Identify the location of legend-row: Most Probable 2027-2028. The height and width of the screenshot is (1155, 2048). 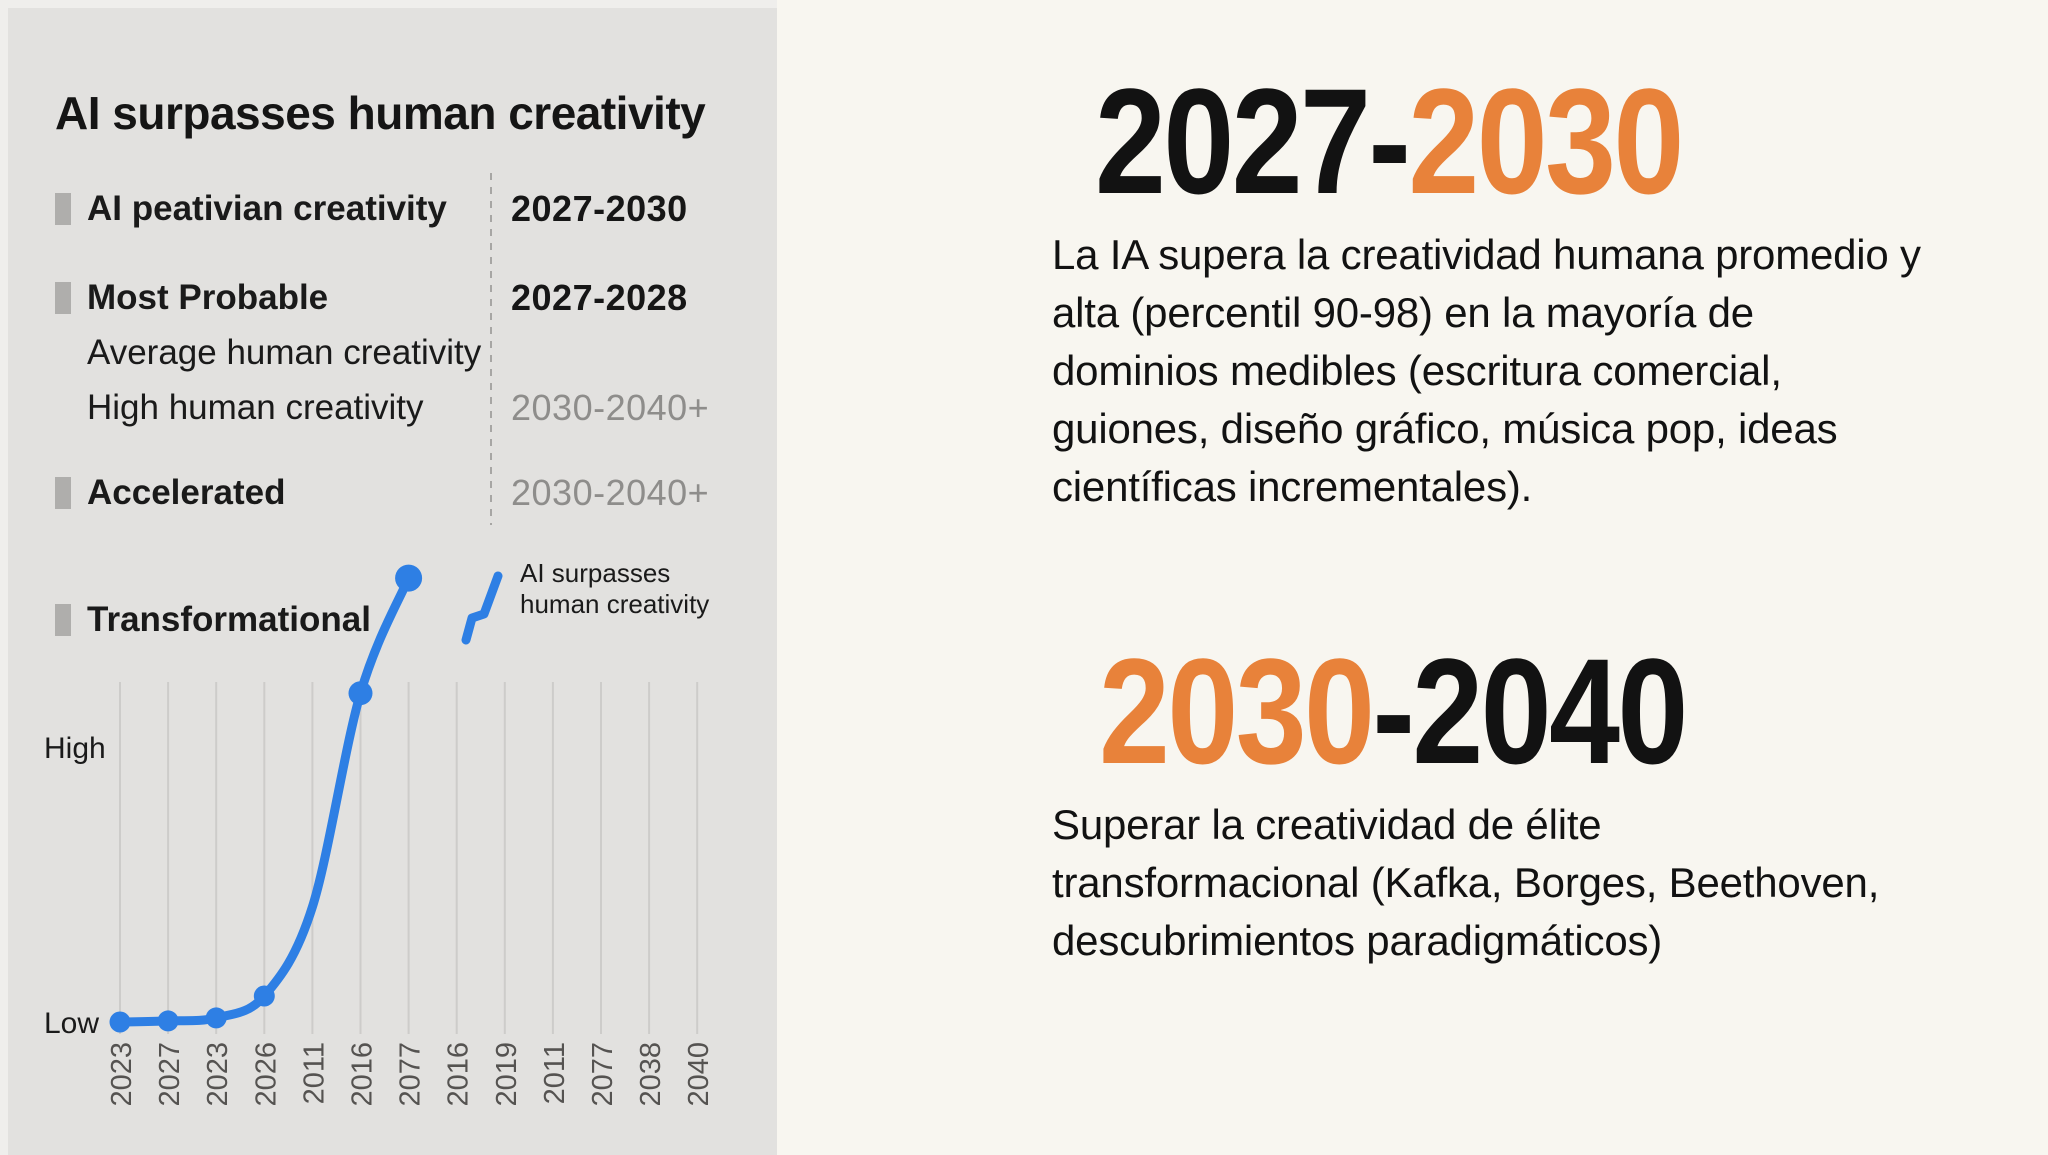
(396, 298).